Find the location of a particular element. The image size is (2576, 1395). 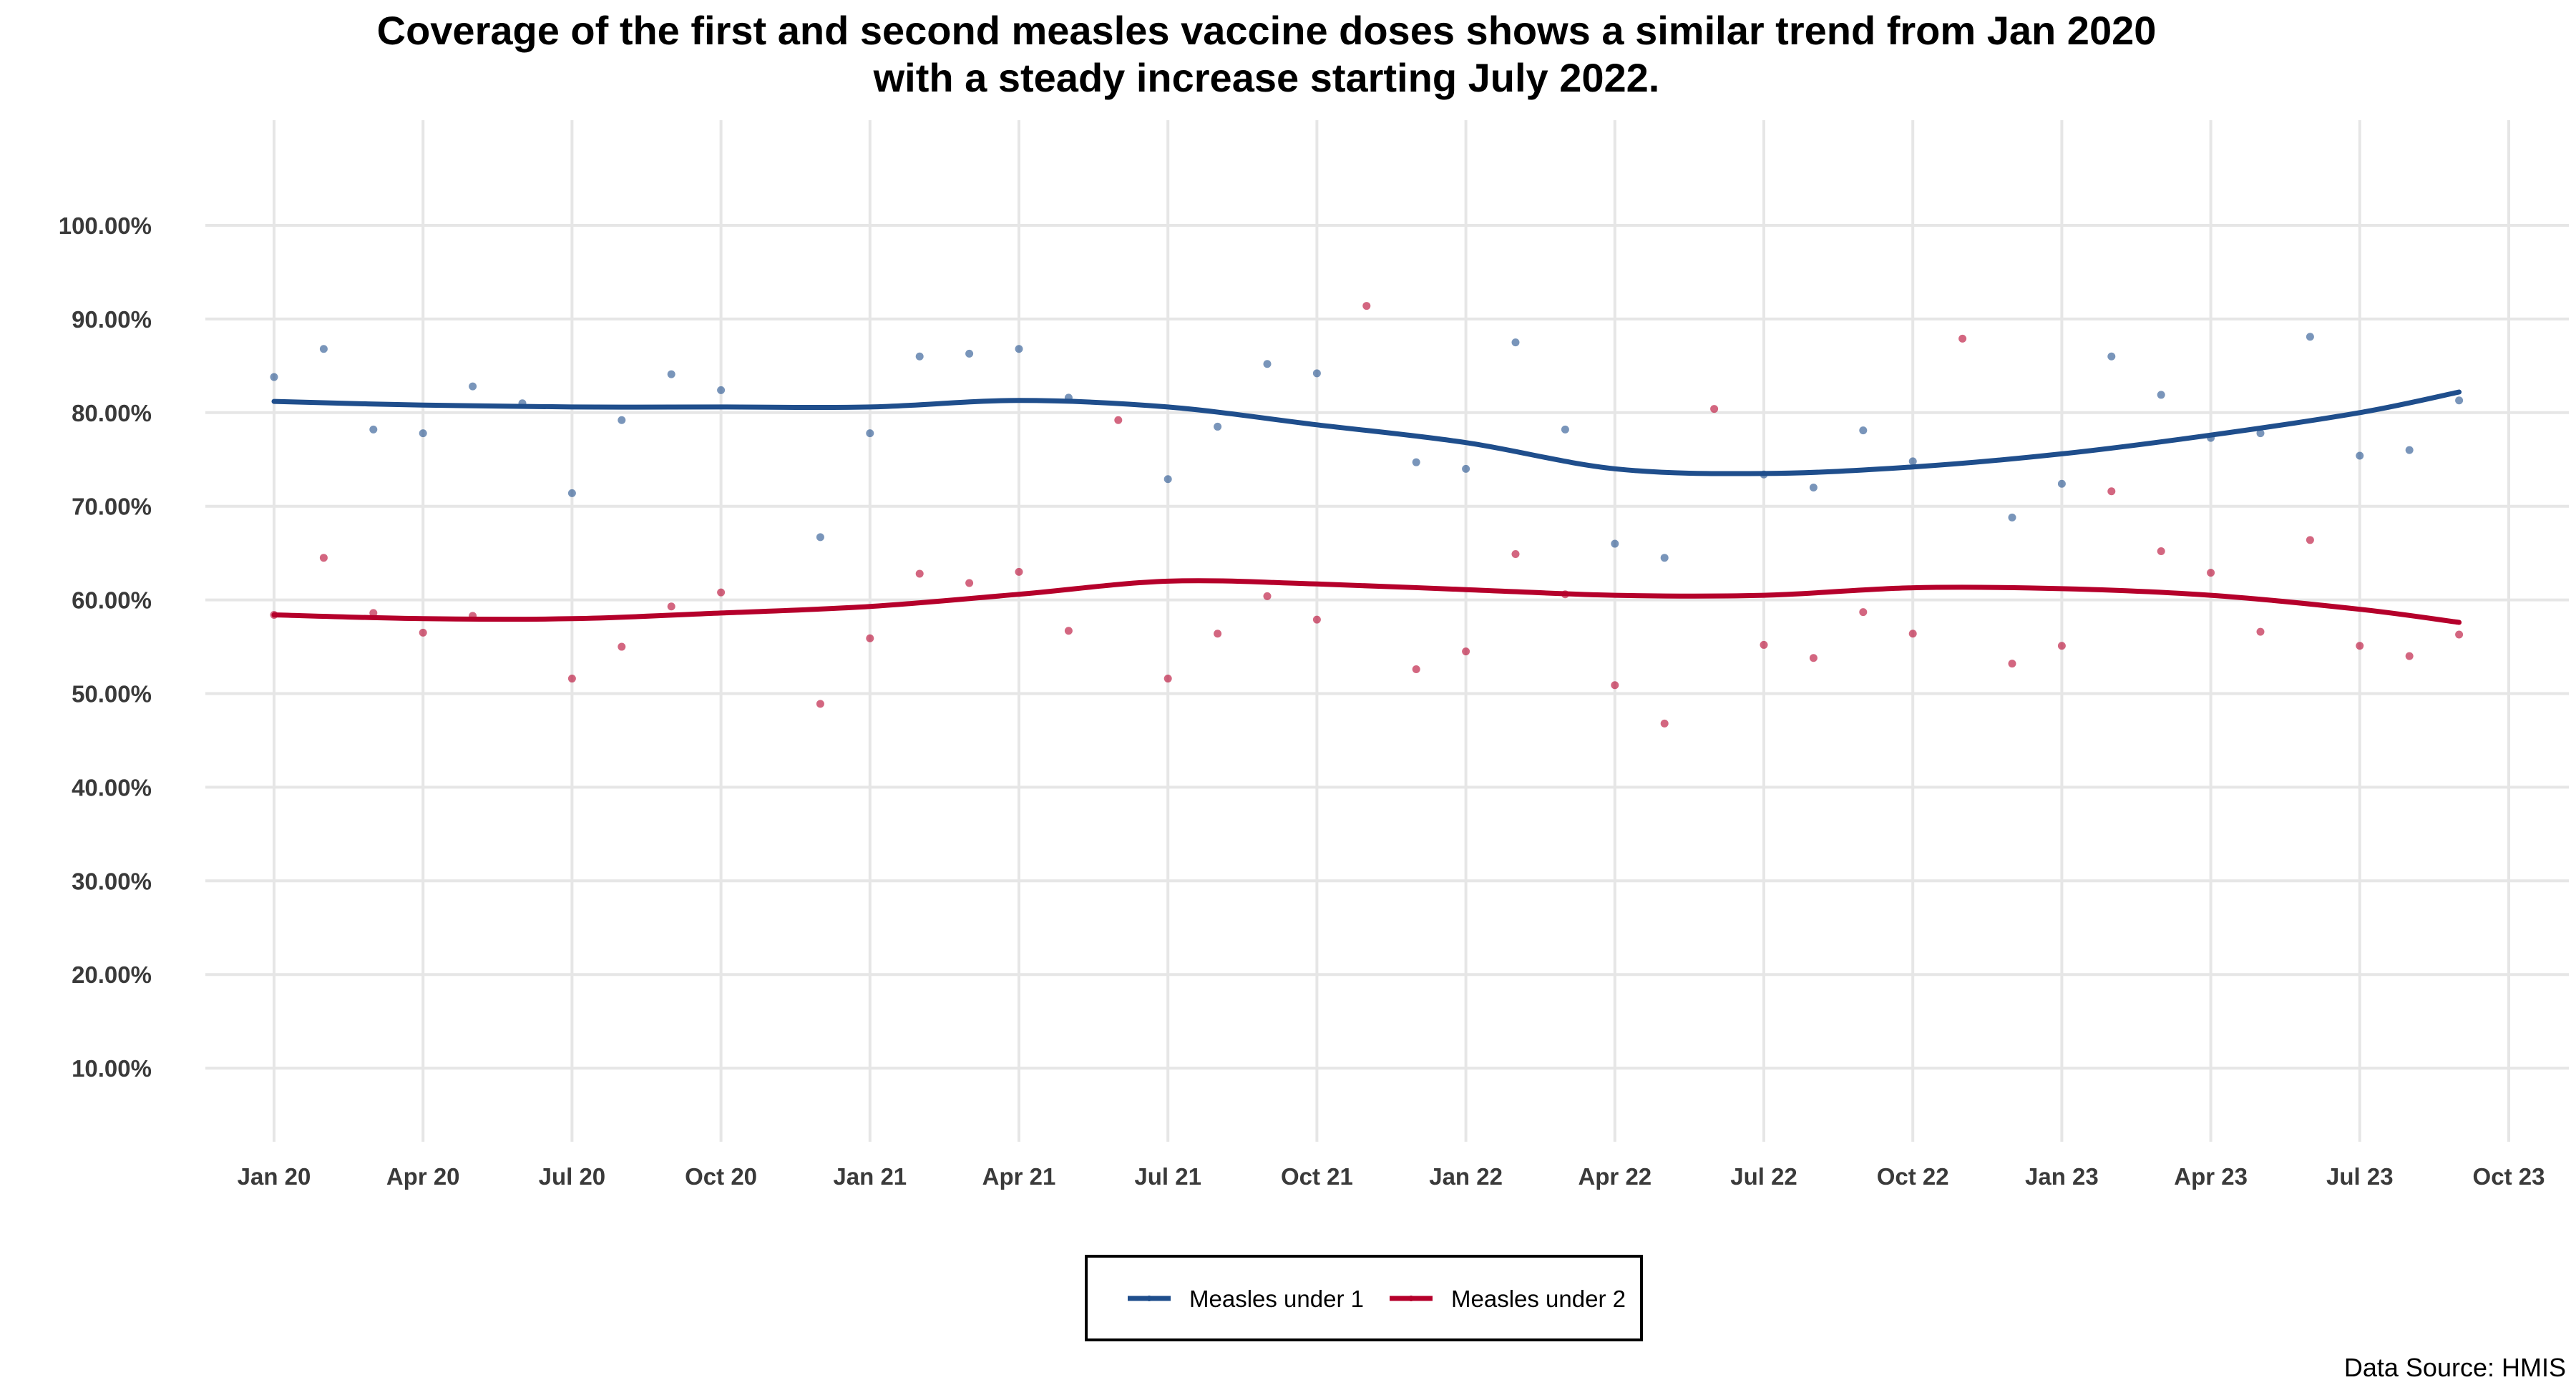

legend-label-series-2: Measles under 2 is located at coordinates (1538, 1299).